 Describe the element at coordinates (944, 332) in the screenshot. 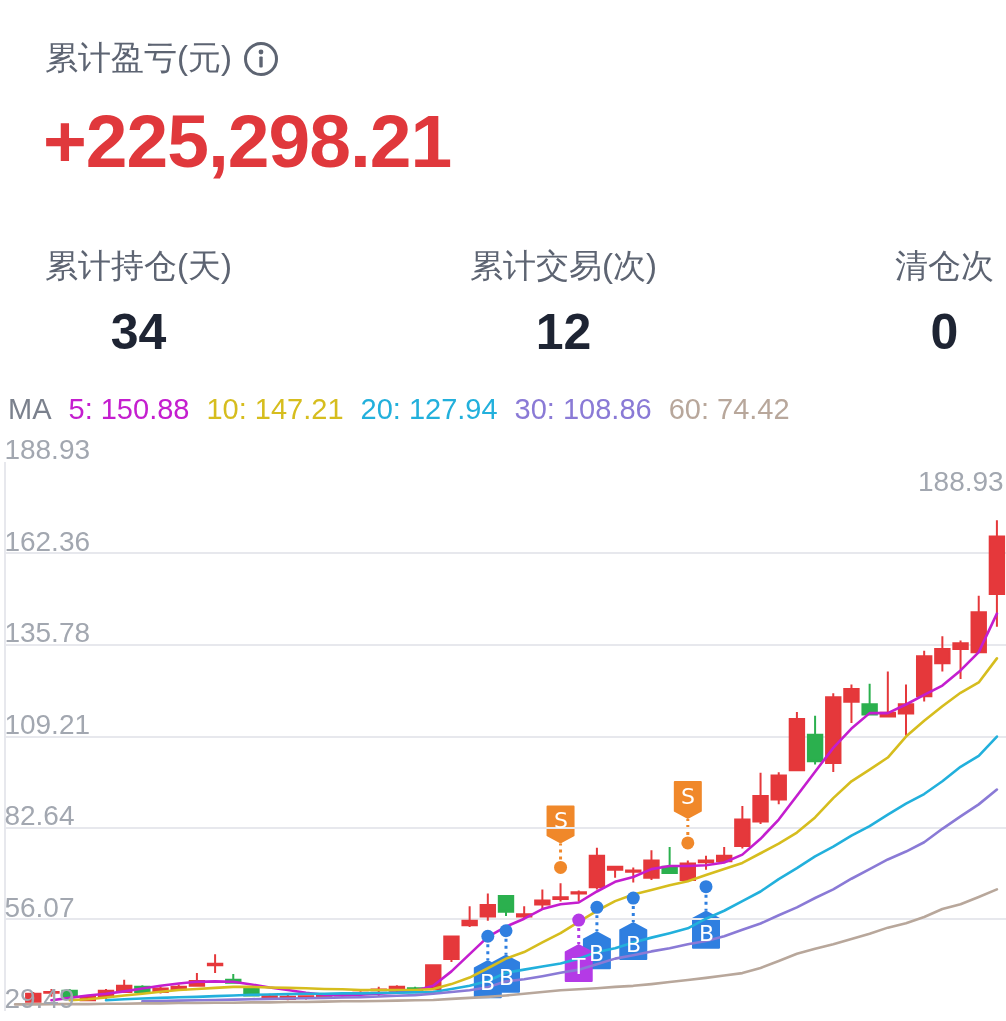

I see `data-label: 0` at that location.